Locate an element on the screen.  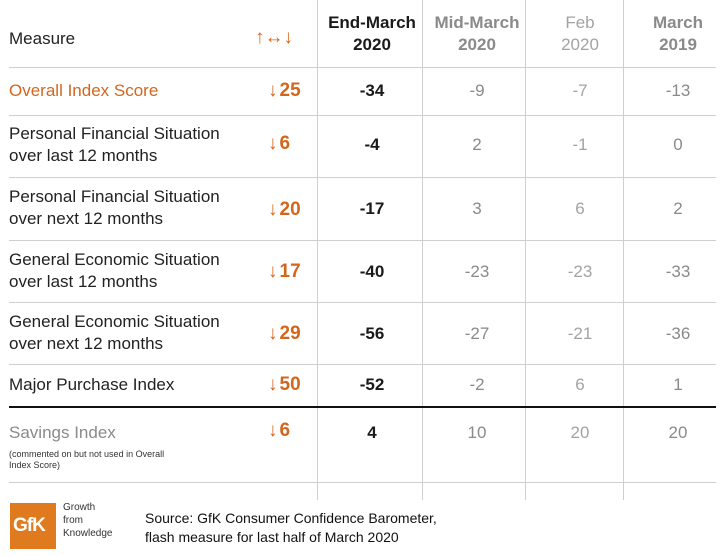
column-header-mid-march-2020: Mid-March 2020 is located at coordinates (477, 34).